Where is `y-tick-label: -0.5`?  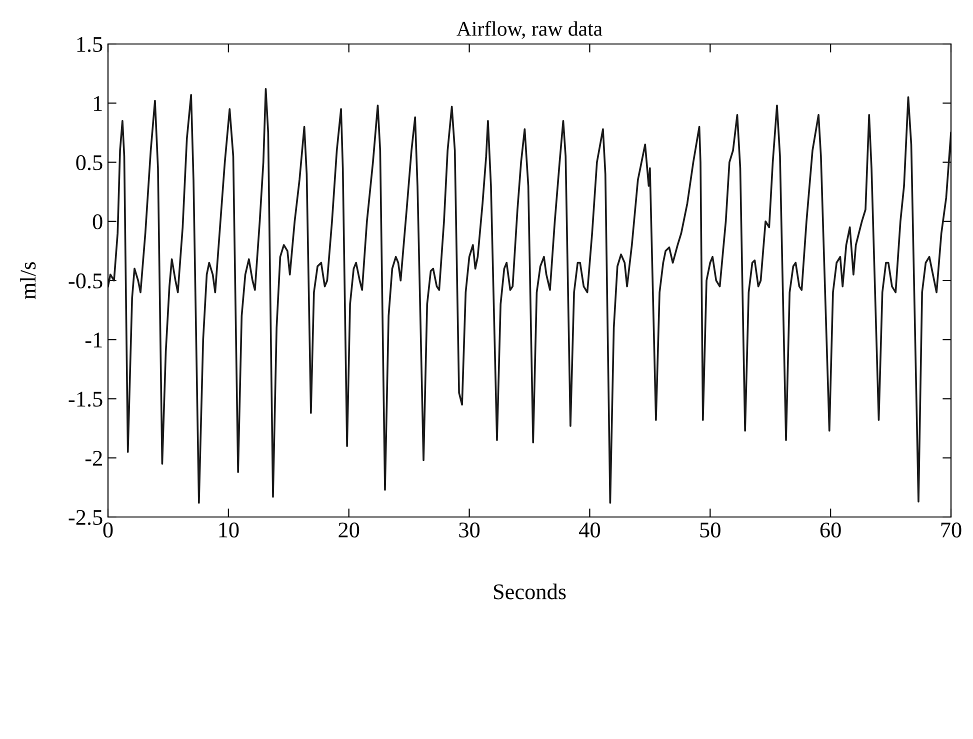 y-tick-label: -0.5 is located at coordinates (85, 281).